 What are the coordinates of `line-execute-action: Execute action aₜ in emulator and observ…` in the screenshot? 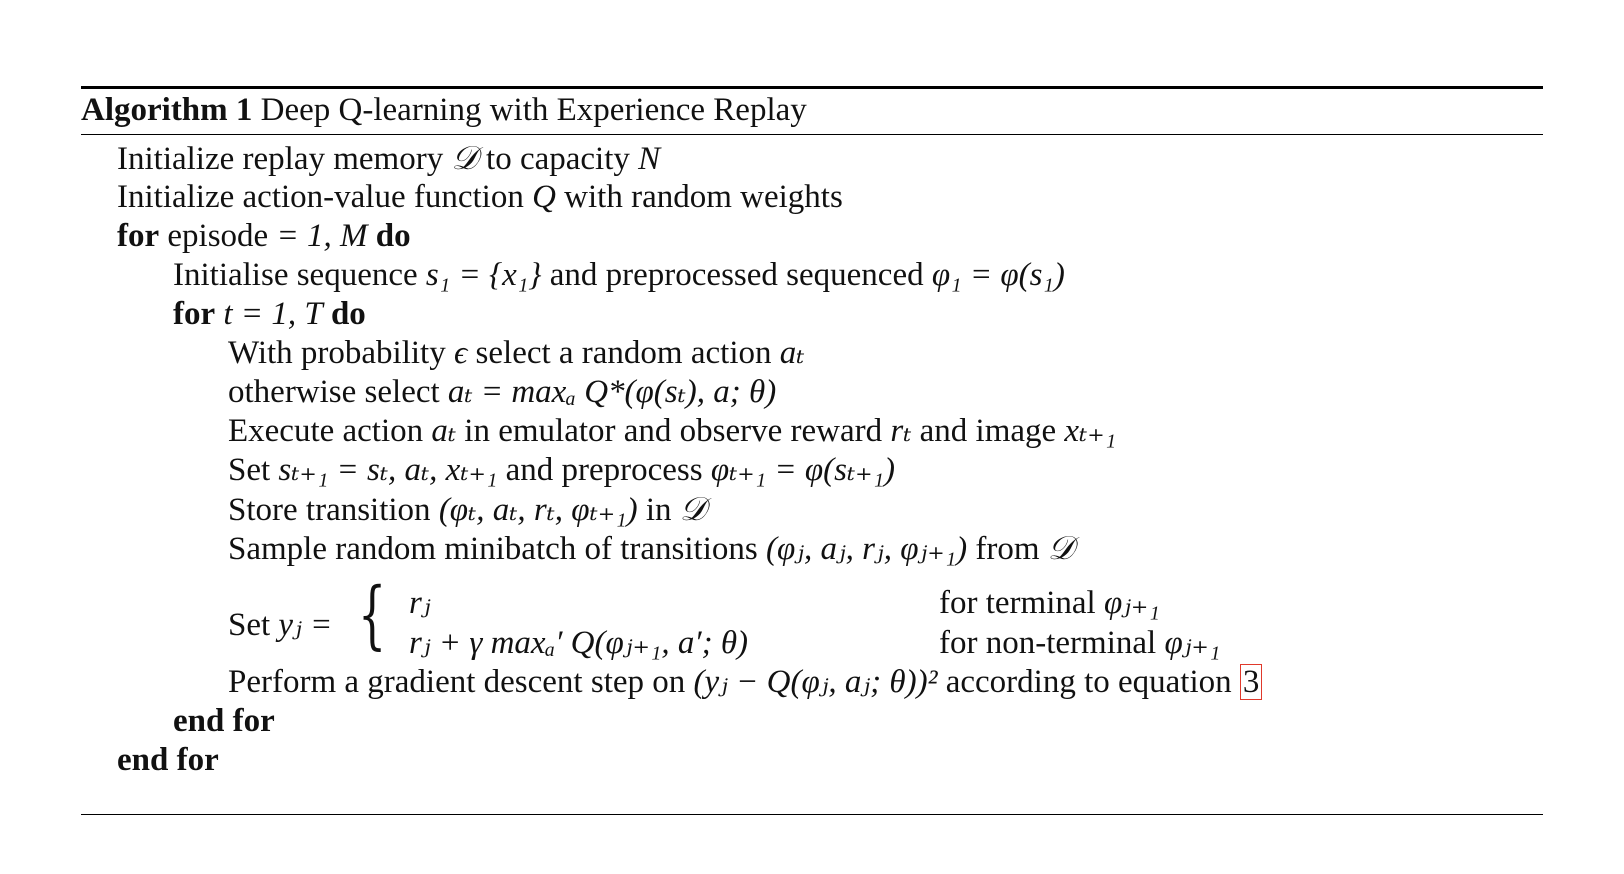 It's located at (672, 431).